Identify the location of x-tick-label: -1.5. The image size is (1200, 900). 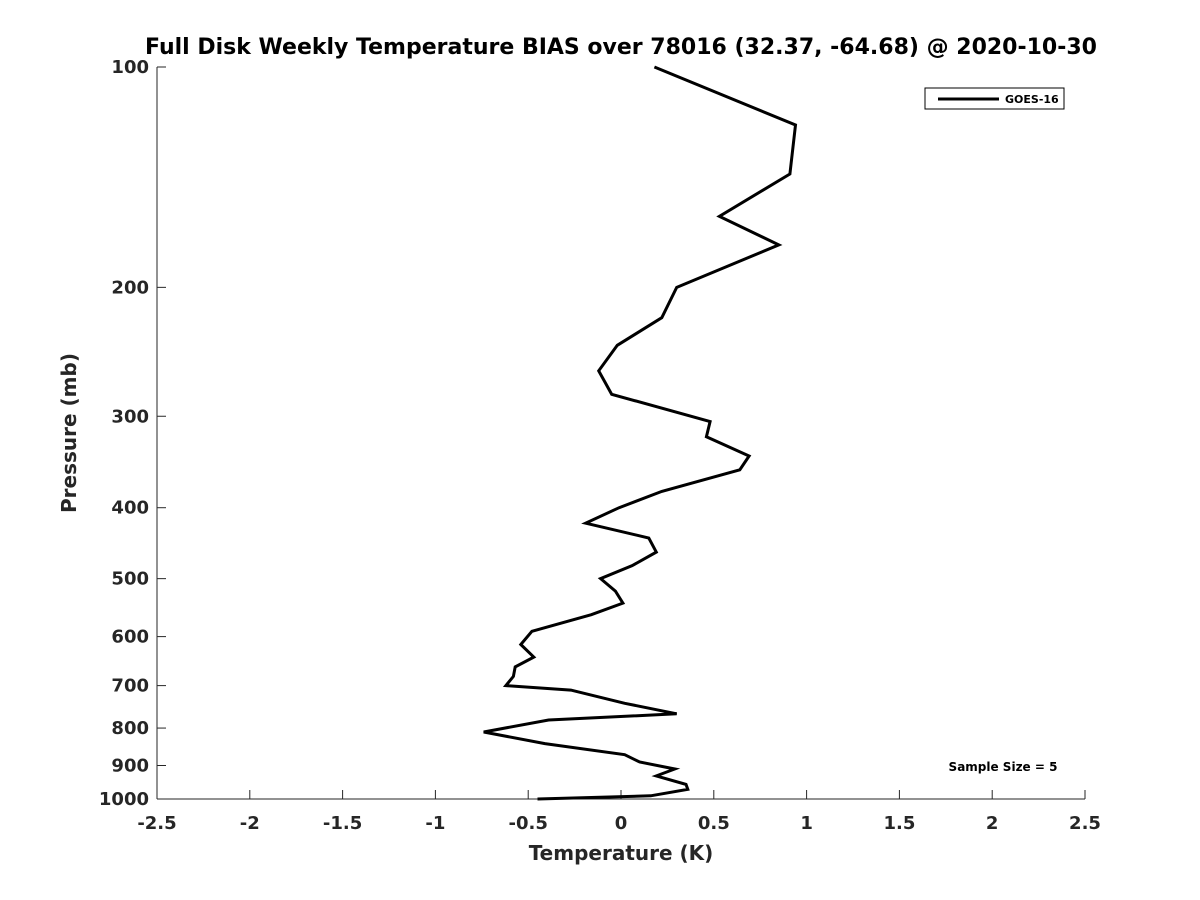
(342, 823).